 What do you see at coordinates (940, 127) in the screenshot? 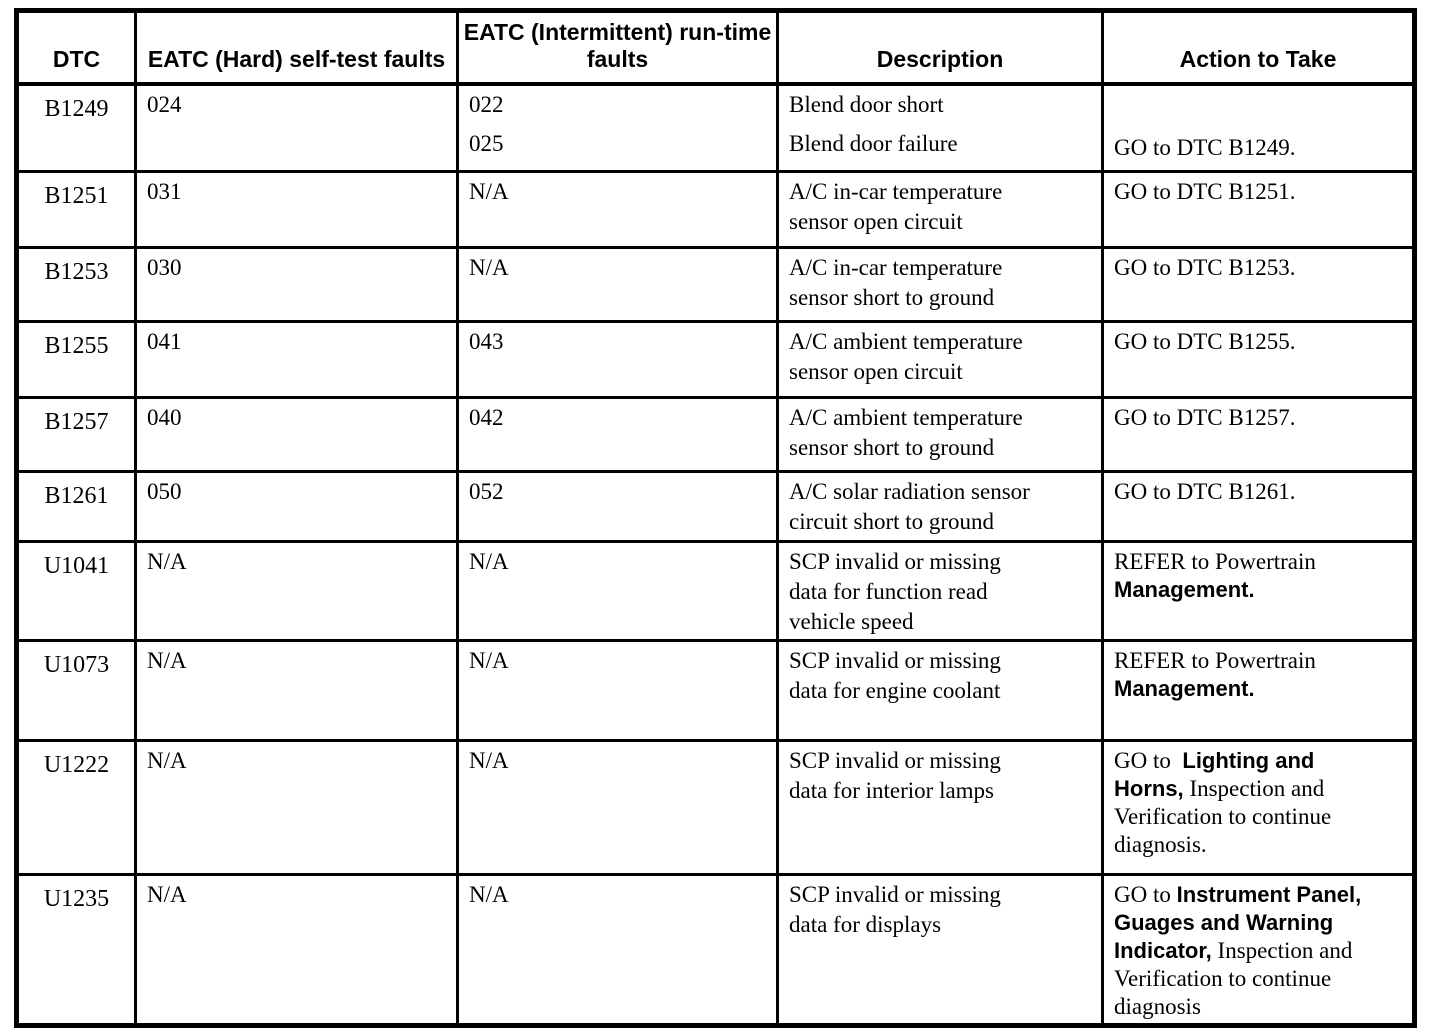
I see `cell-description: Blend door short Blend door failure` at bounding box center [940, 127].